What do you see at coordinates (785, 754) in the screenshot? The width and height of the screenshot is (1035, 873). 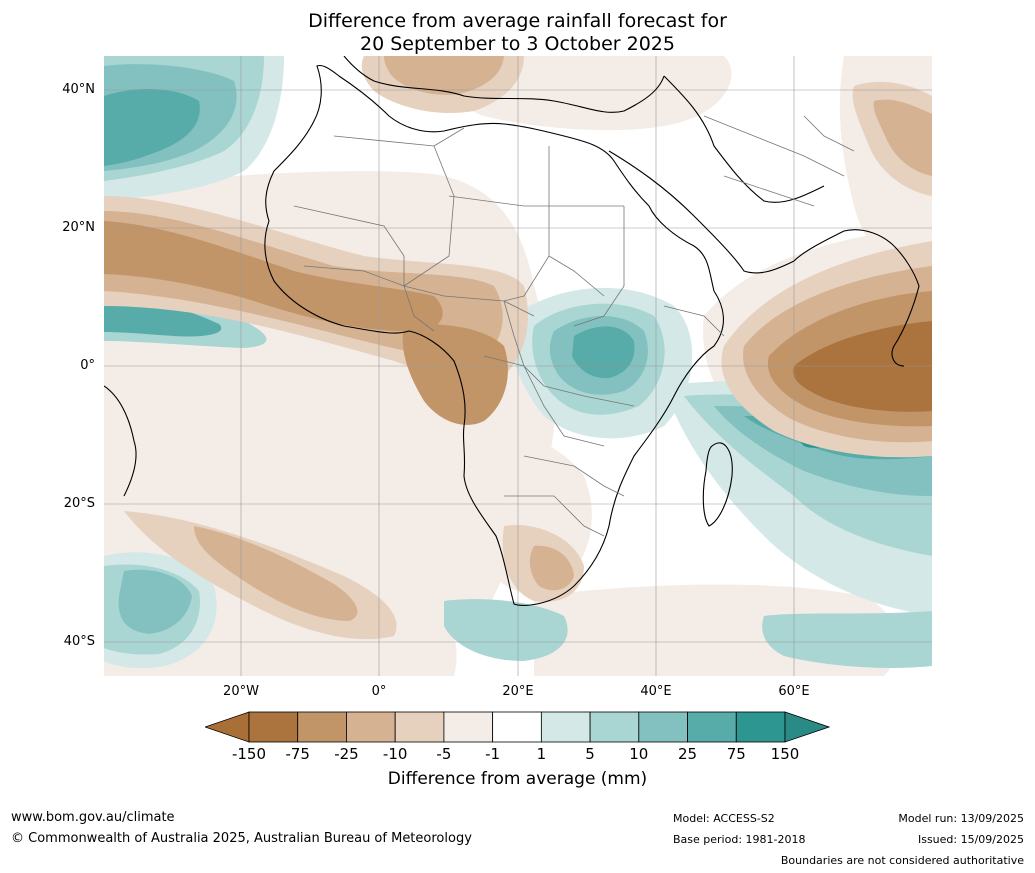 I see `colorbar-tick-label: 150` at bounding box center [785, 754].